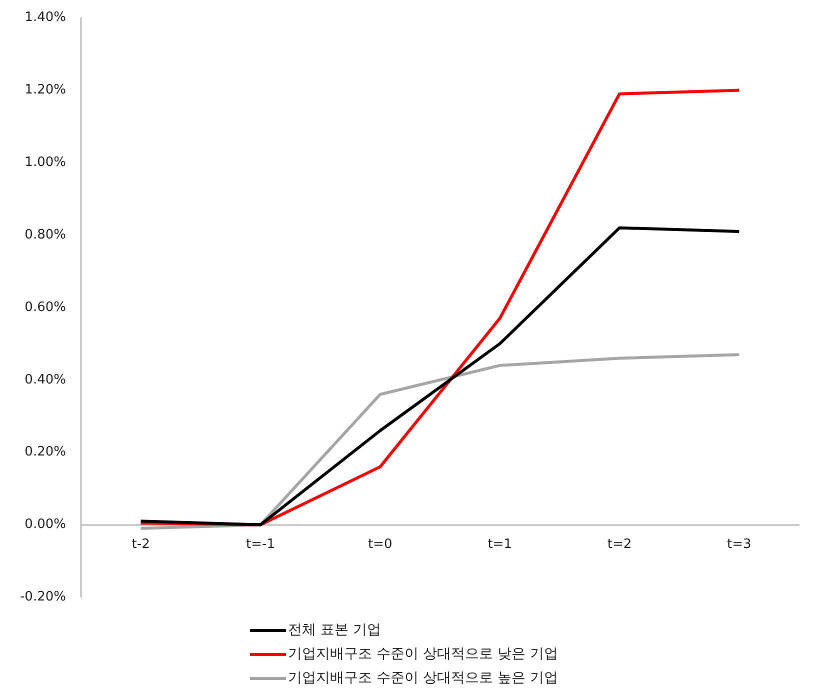 The width and height of the screenshot is (819, 692). I want to click on x-tick-label: t=-1, so click(260, 544).